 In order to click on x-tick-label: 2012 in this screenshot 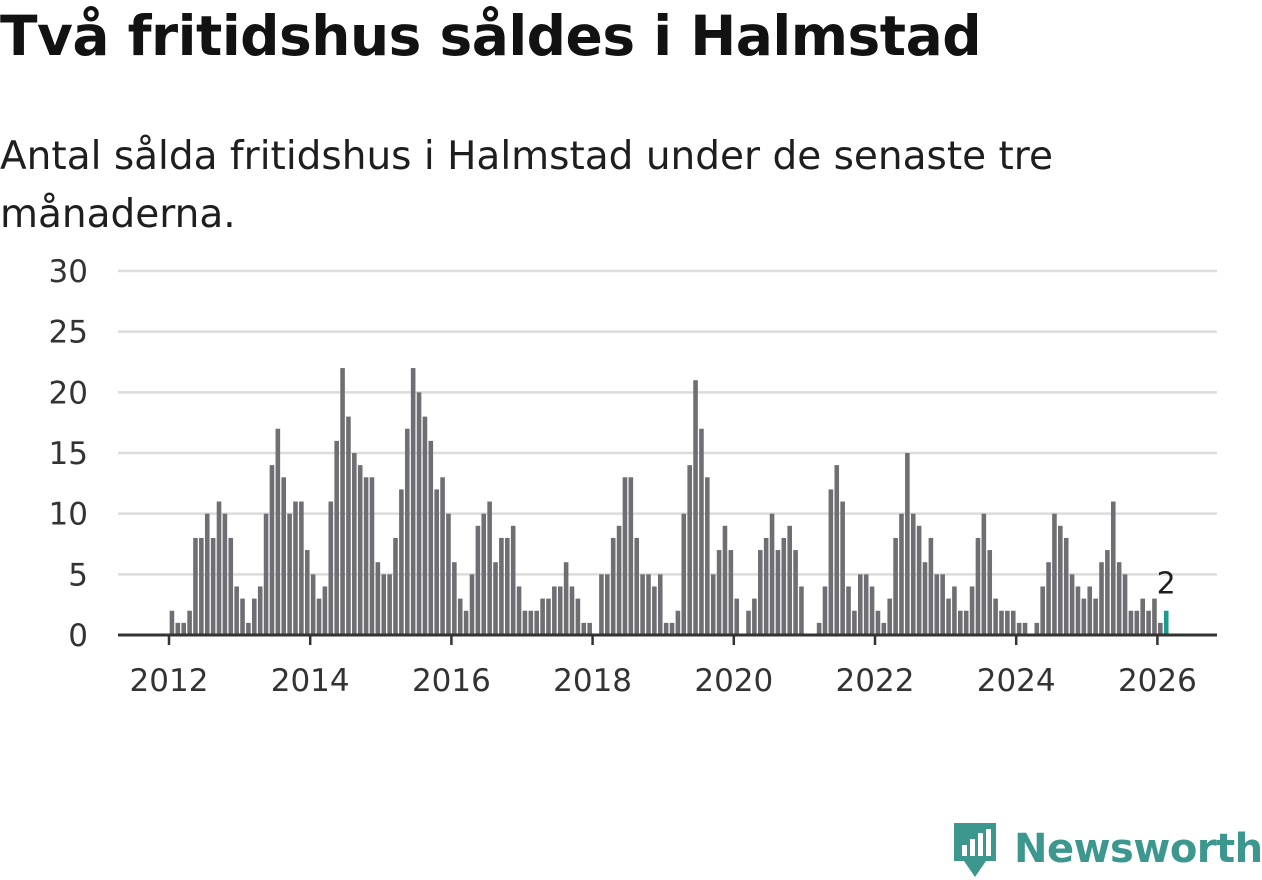, I will do `click(169, 681)`.